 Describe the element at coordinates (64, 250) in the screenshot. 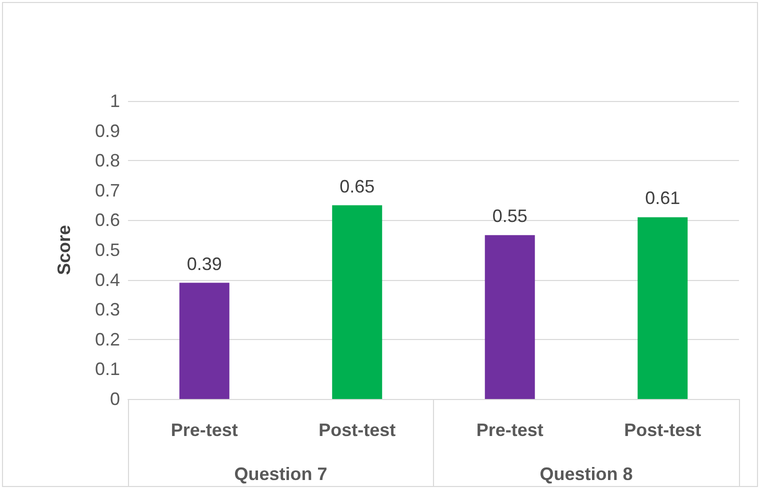

I see `y-axis-title: Score` at that location.